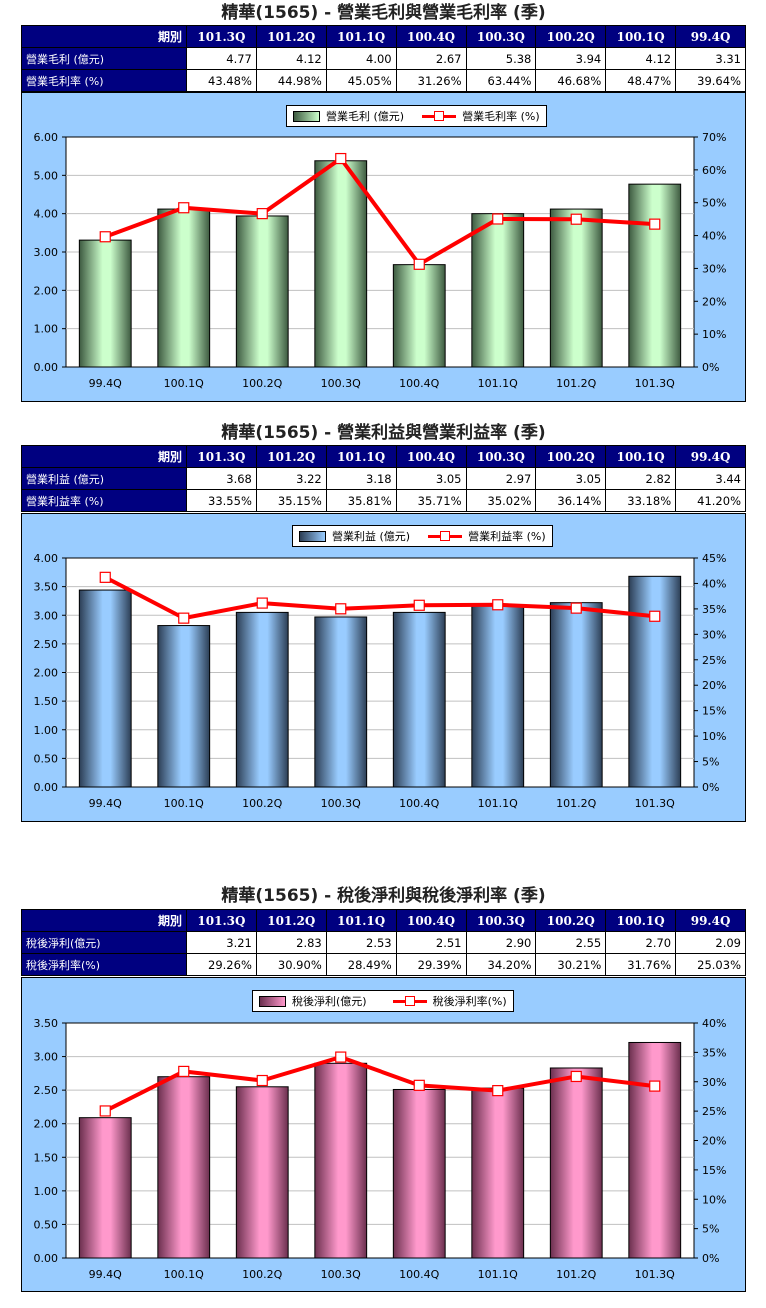 This screenshot has height=1308, width=766. I want to click on y-left-tick-label: 2.50, so click(46, 1090).